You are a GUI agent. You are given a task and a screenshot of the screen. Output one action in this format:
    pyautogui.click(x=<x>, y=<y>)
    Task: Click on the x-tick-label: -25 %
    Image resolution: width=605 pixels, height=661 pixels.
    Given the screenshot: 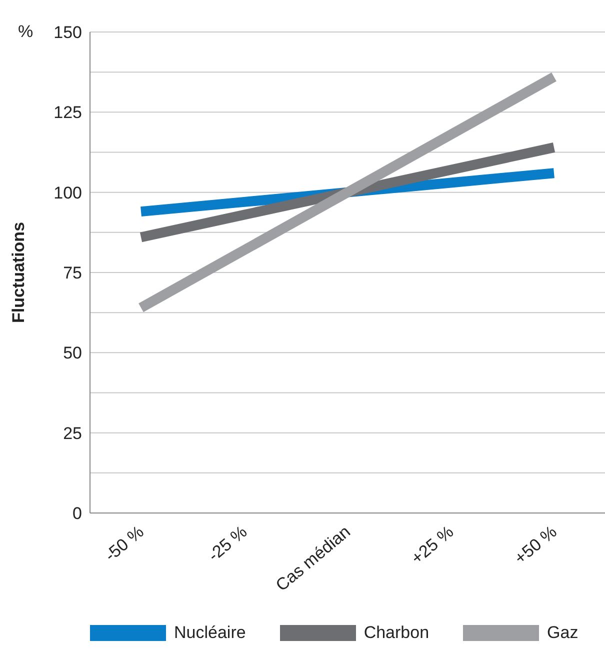 What is the action you would take?
    pyautogui.click(x=227, y=544)
    